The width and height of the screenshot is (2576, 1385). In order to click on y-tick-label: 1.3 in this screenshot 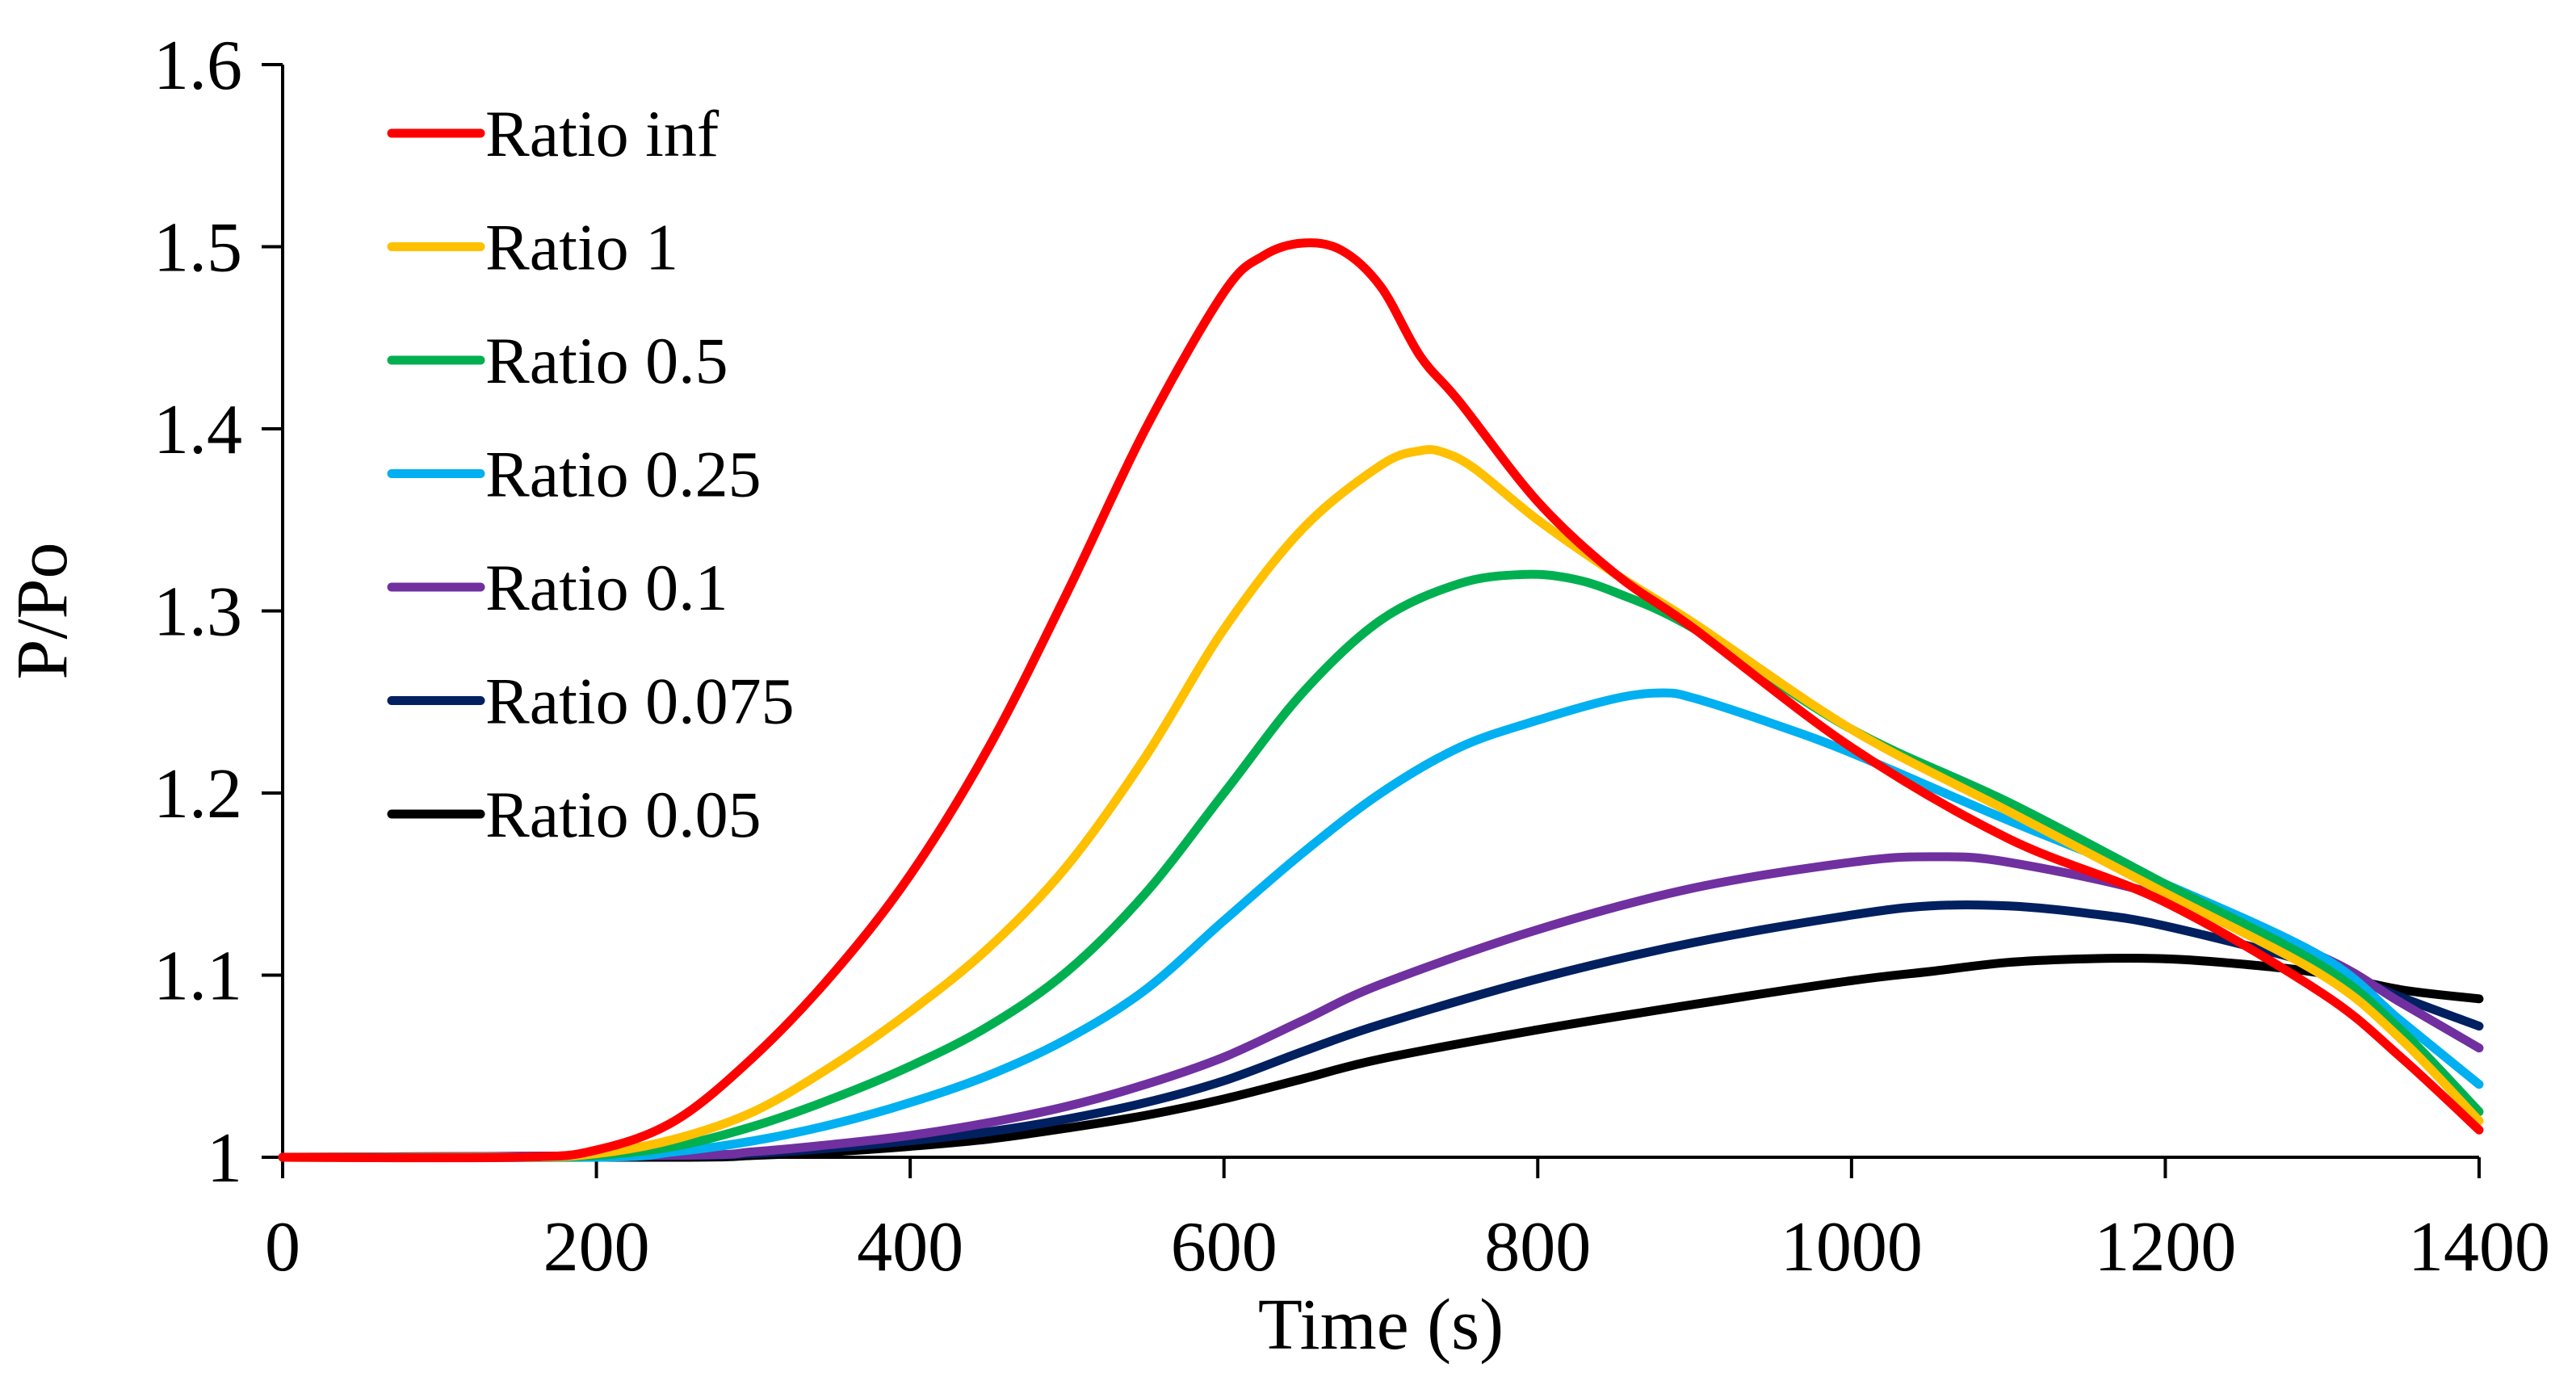, I will do `click(197, 612)`.